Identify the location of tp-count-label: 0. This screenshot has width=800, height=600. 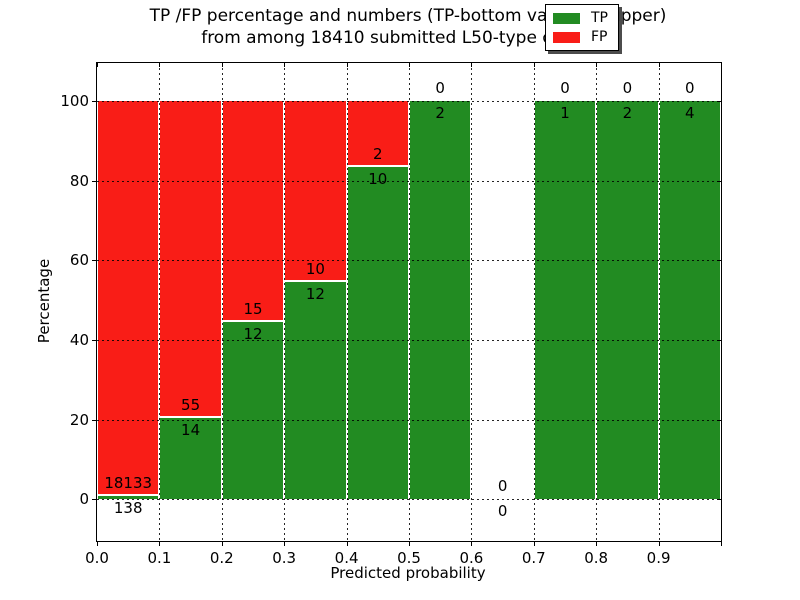
(502, 511).